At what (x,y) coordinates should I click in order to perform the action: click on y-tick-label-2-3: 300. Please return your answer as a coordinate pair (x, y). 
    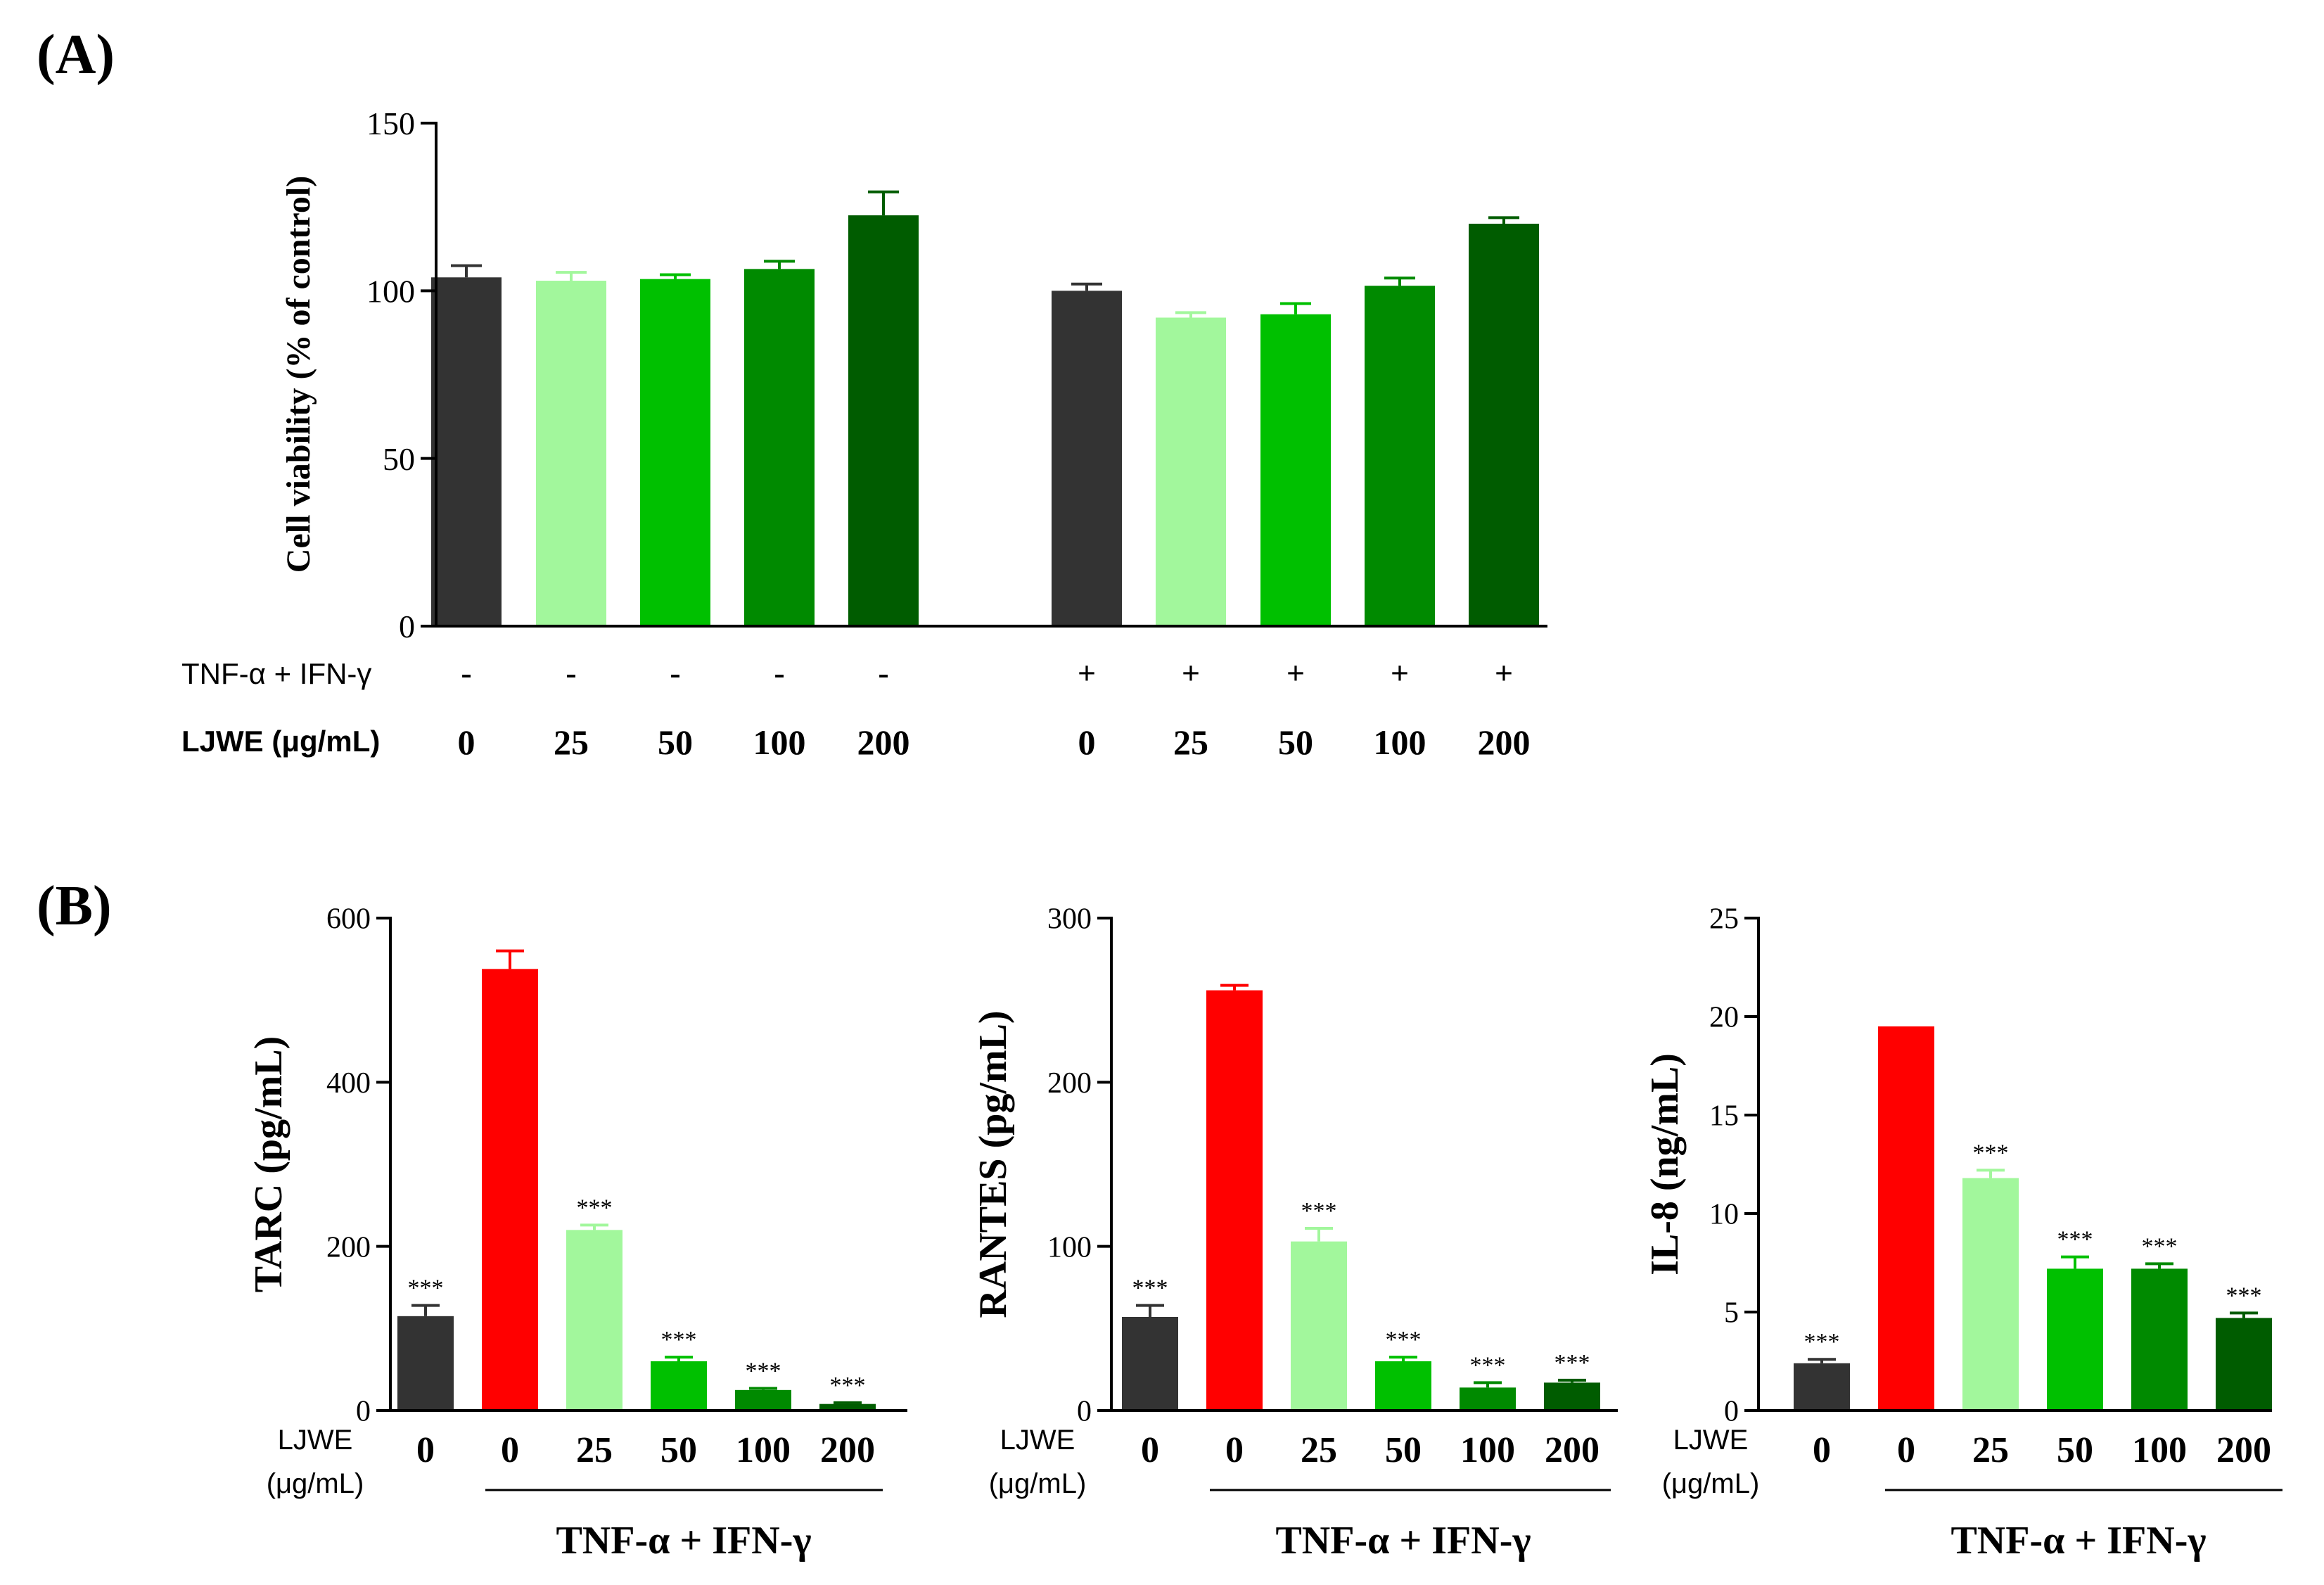
    Looking at the image, I should click on (1069, 919).